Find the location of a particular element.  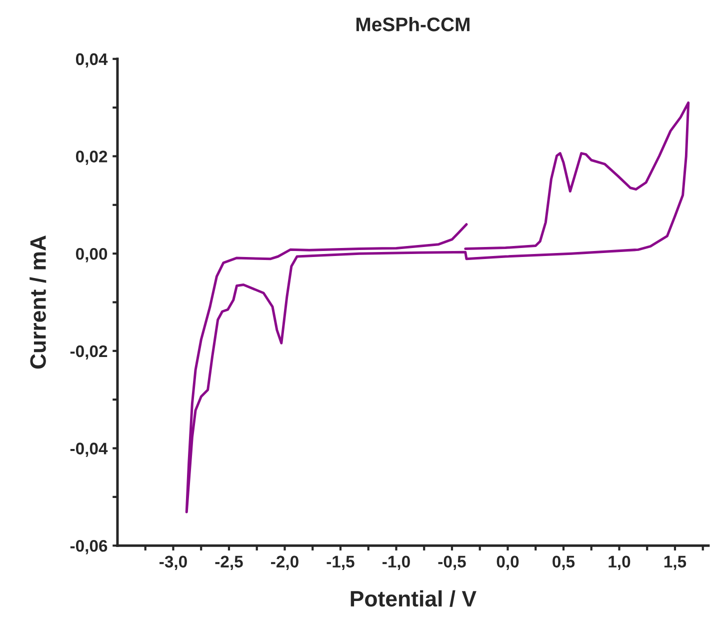

x-tick-label: -1,5 is located at coordinates (340, 563).